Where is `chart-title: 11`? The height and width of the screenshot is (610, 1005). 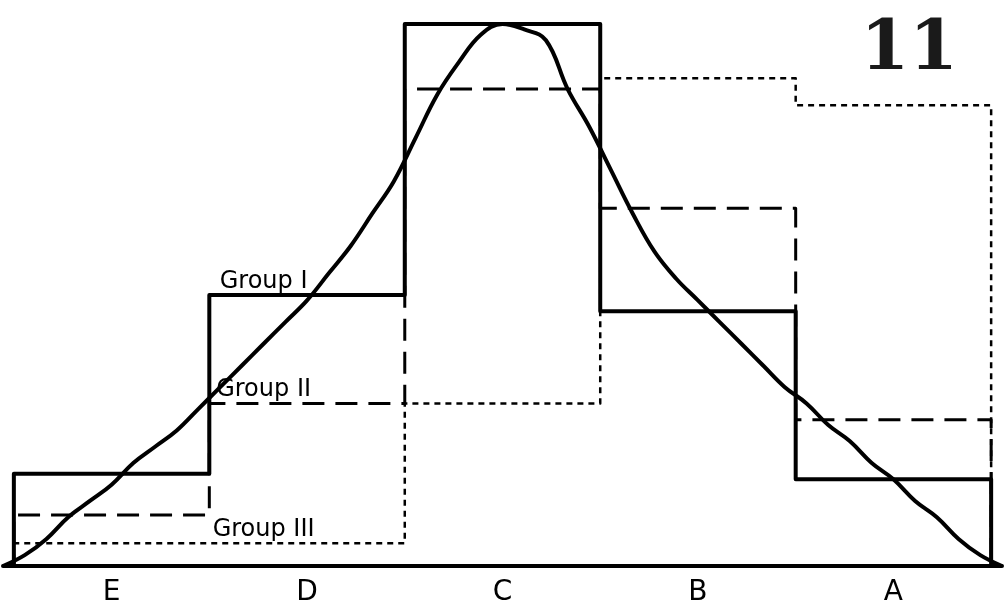
chart-title: 11 is located at coordinates (909, 44).